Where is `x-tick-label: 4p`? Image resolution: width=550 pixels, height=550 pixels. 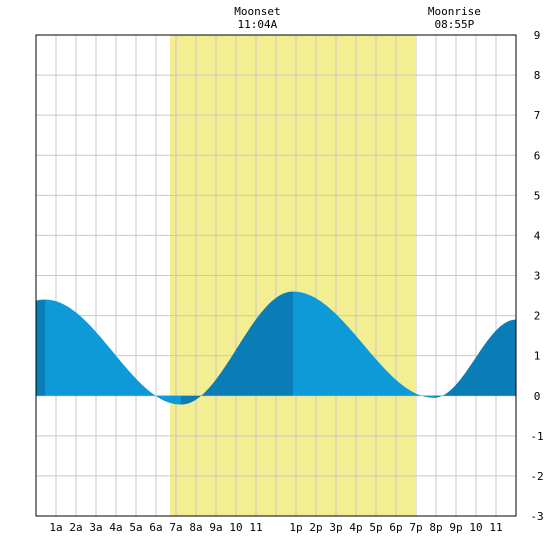
x-tick-label: 4p is located at coordinates (355, 527).